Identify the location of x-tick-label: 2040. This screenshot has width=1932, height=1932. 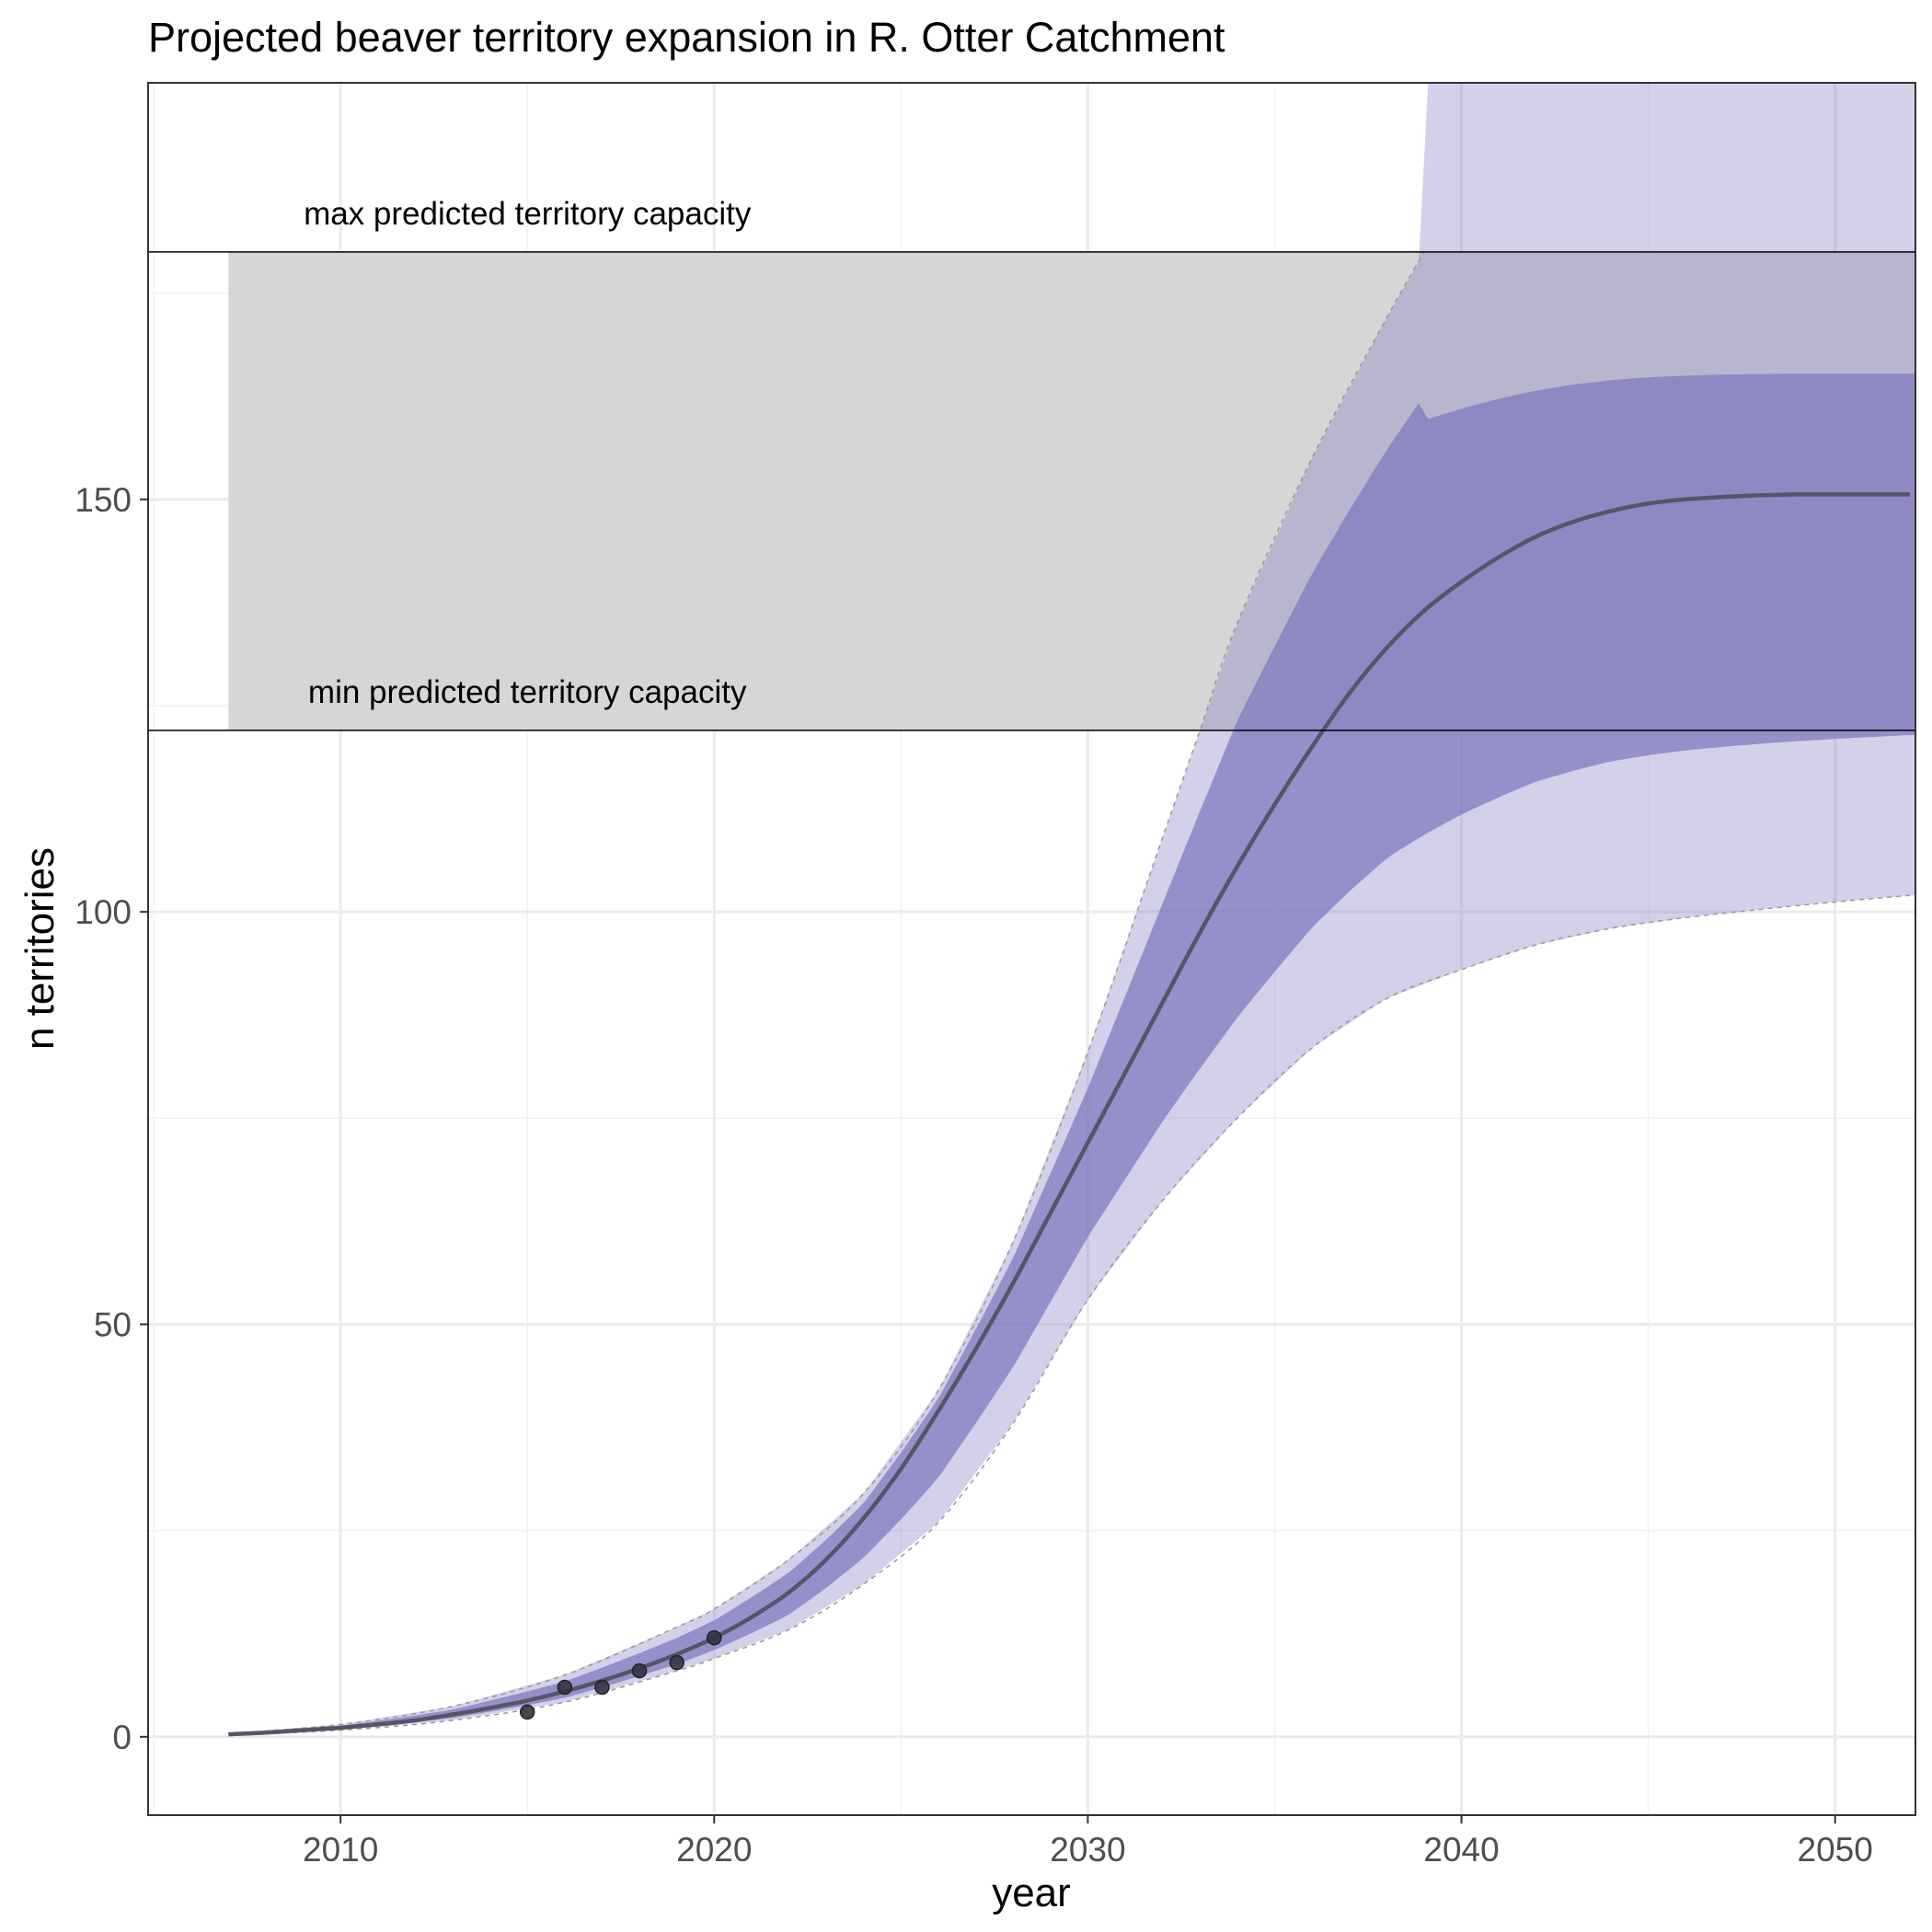
(1461, 1850).